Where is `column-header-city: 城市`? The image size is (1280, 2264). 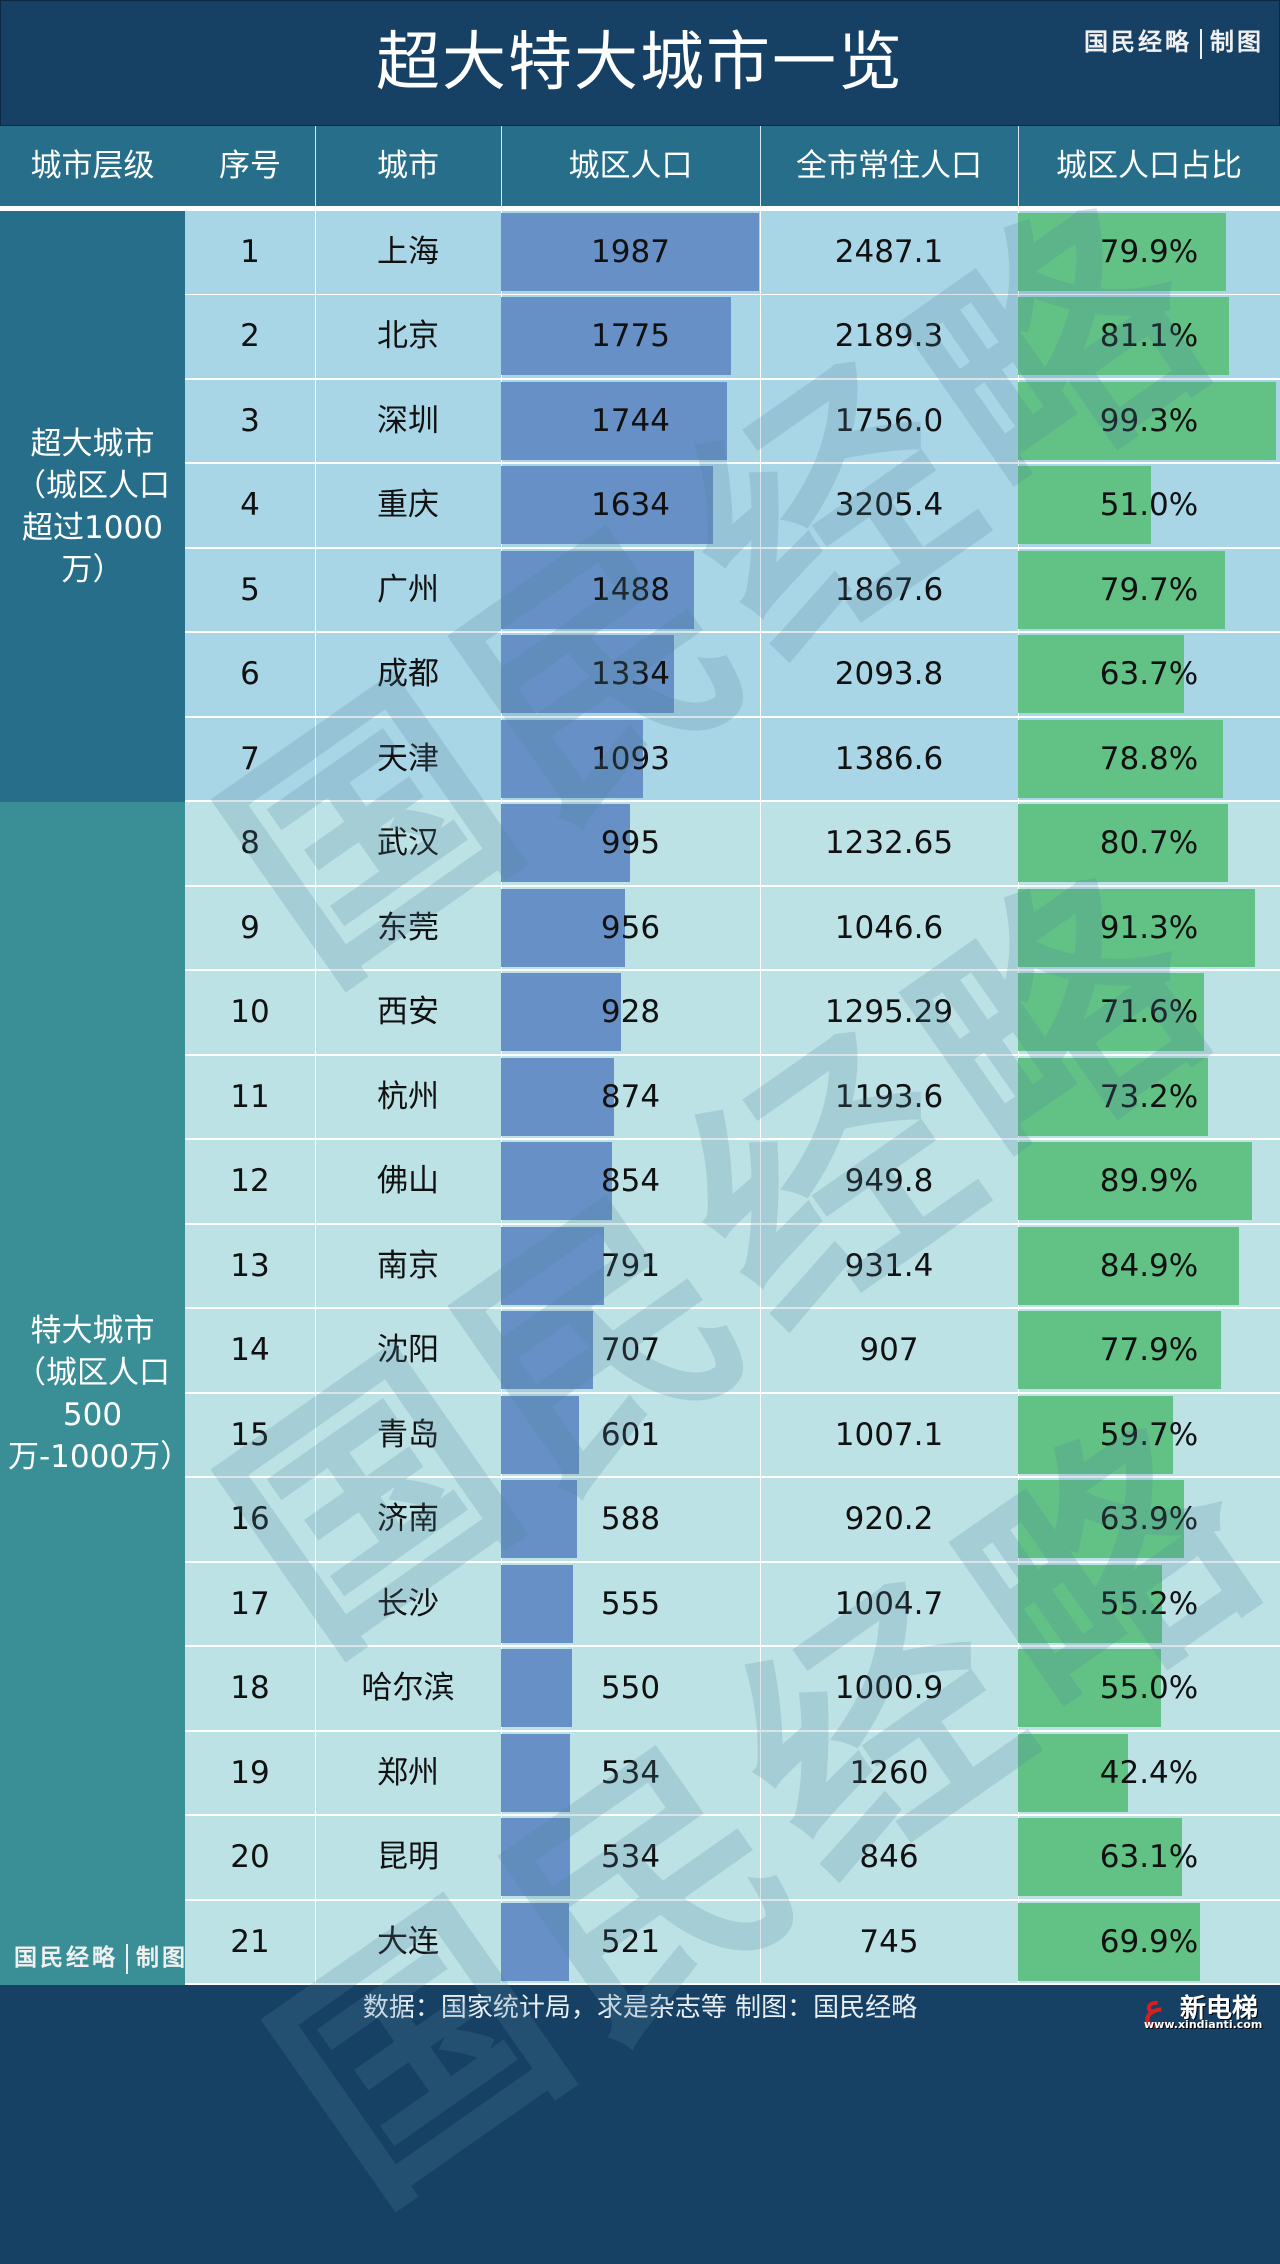 column-header-city: 城市 is located at coordinates (408, 166).